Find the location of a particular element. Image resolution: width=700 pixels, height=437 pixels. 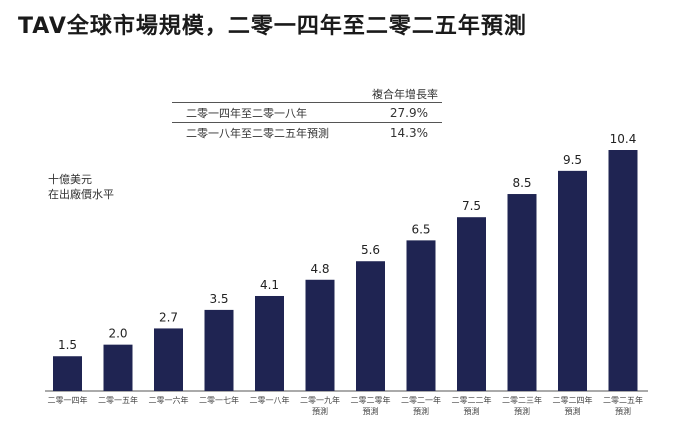

data-label: 9.5 is located at coordinates (572, 160).